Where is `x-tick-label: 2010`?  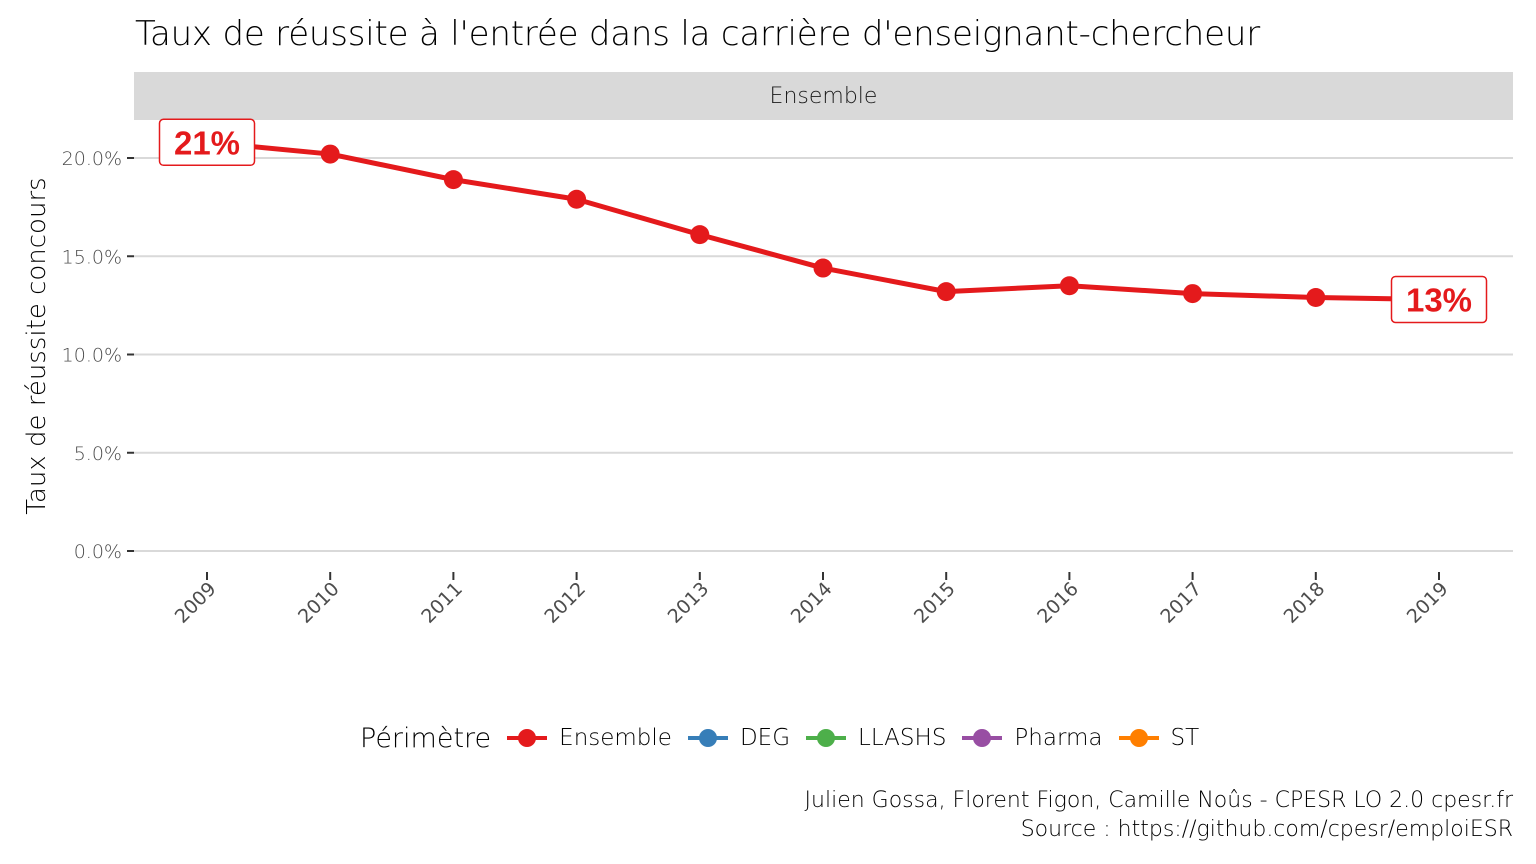
x-tick-label: 2010 is located at coordinates (319, 603).